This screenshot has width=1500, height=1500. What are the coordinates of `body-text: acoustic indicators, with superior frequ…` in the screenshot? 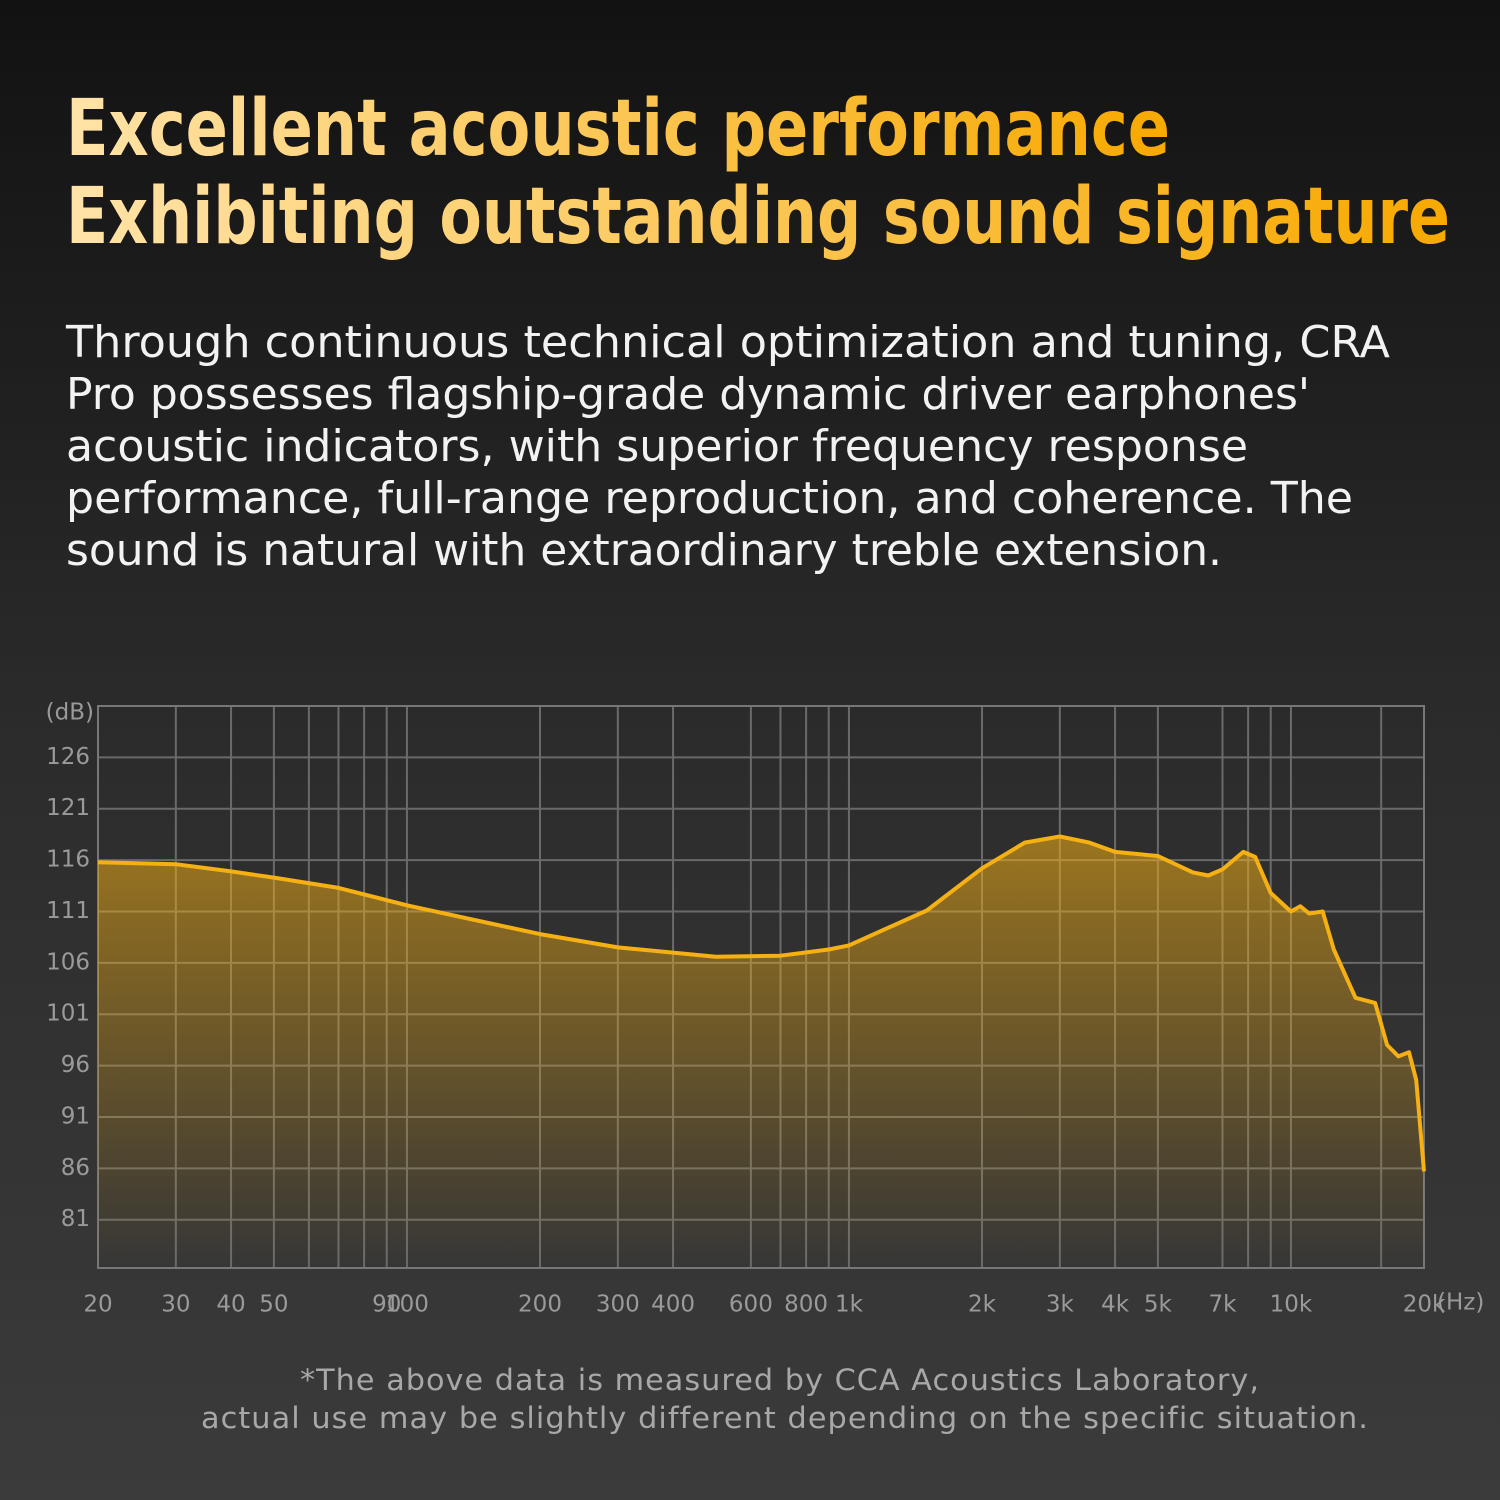 It's located at (657, 446).